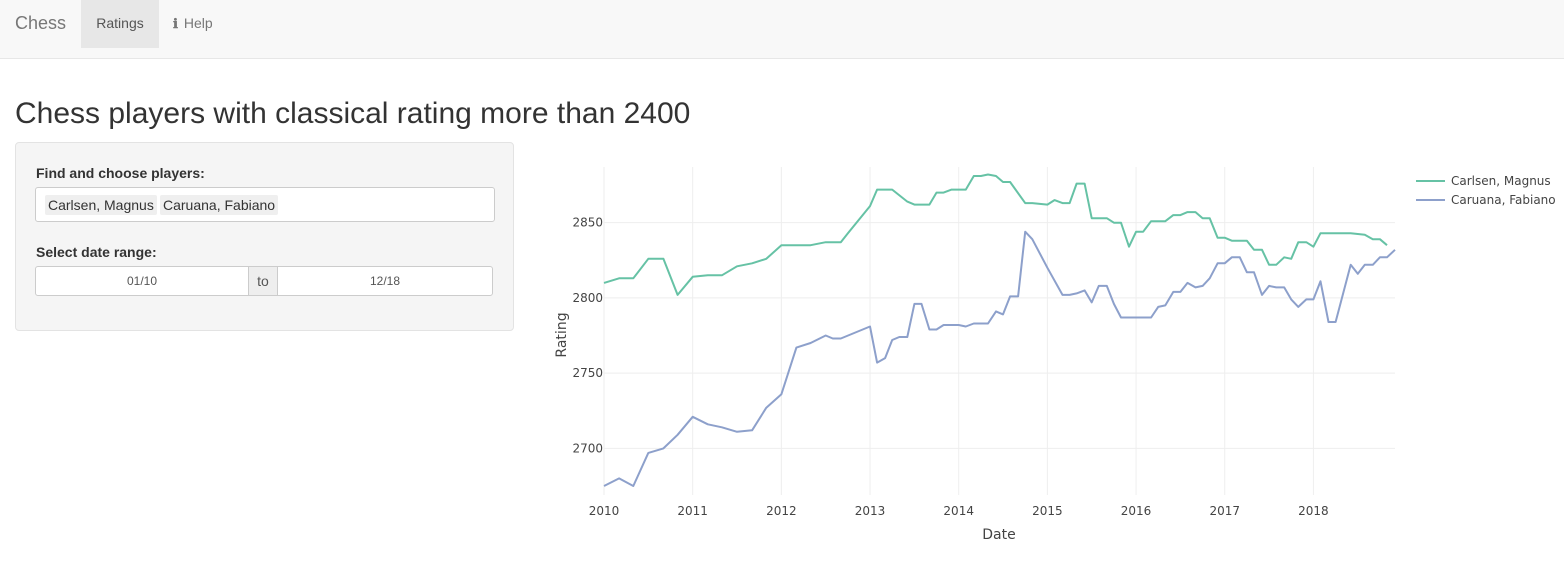 The image size is (1564, 564). I want to click on y-axis-title: Rating, so click(562, 334).